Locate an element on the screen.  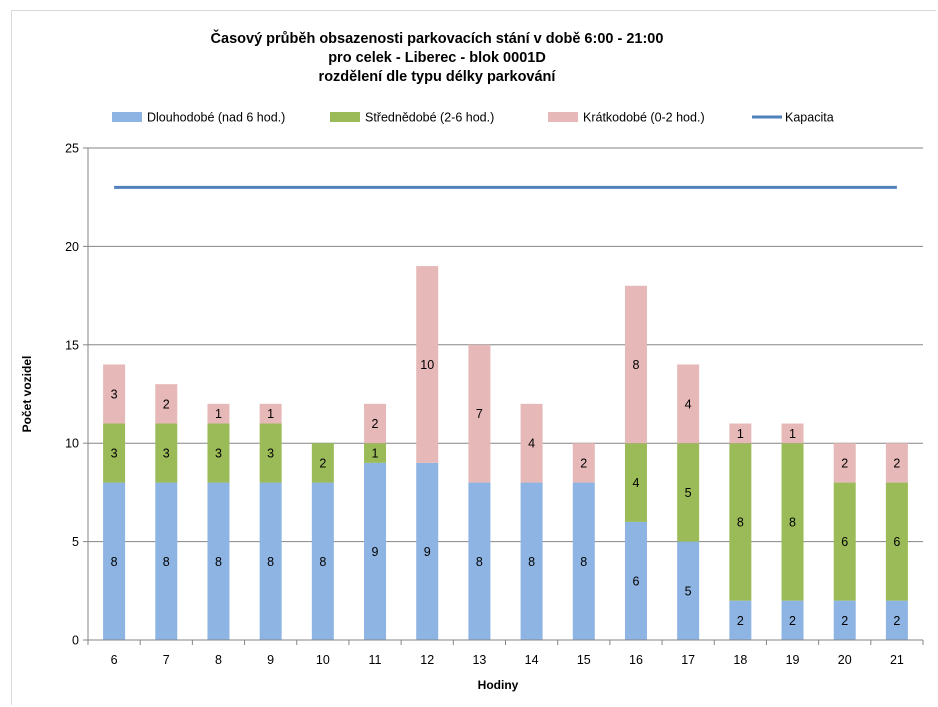
x-tick-label: 11 is located at coordinates (375, 660).